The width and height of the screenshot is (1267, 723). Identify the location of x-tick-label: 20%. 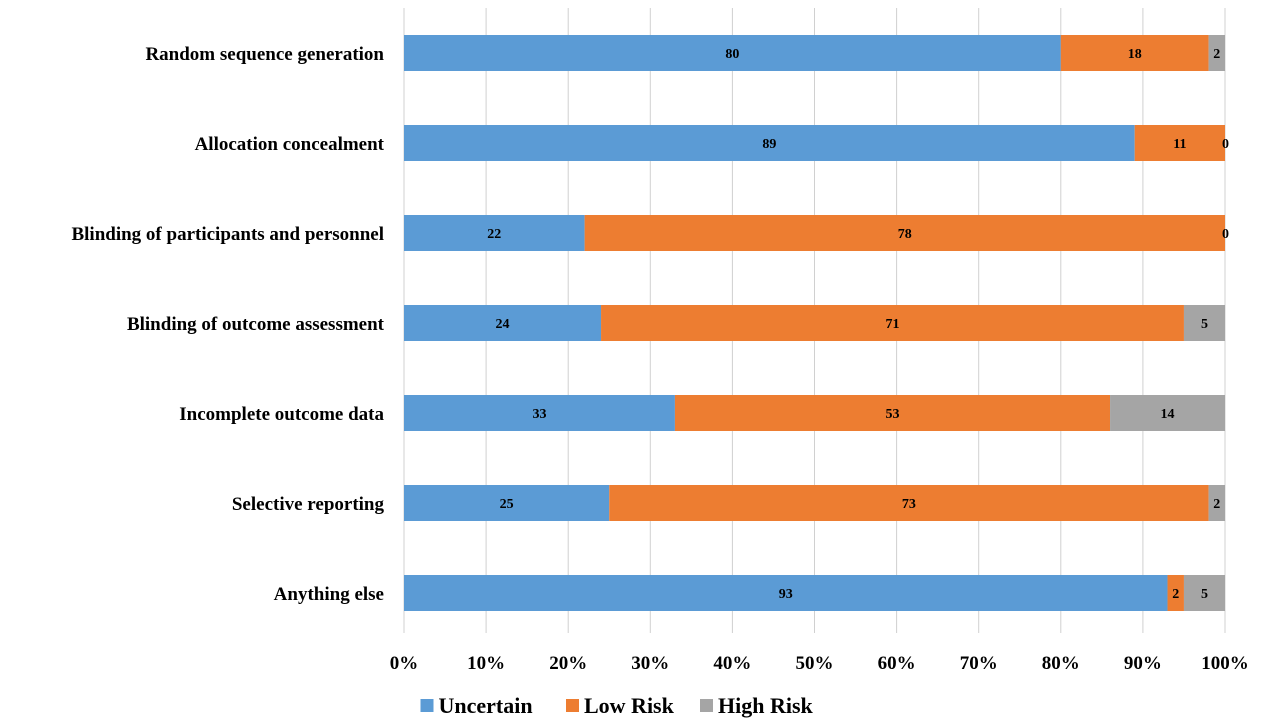
(568, 663).